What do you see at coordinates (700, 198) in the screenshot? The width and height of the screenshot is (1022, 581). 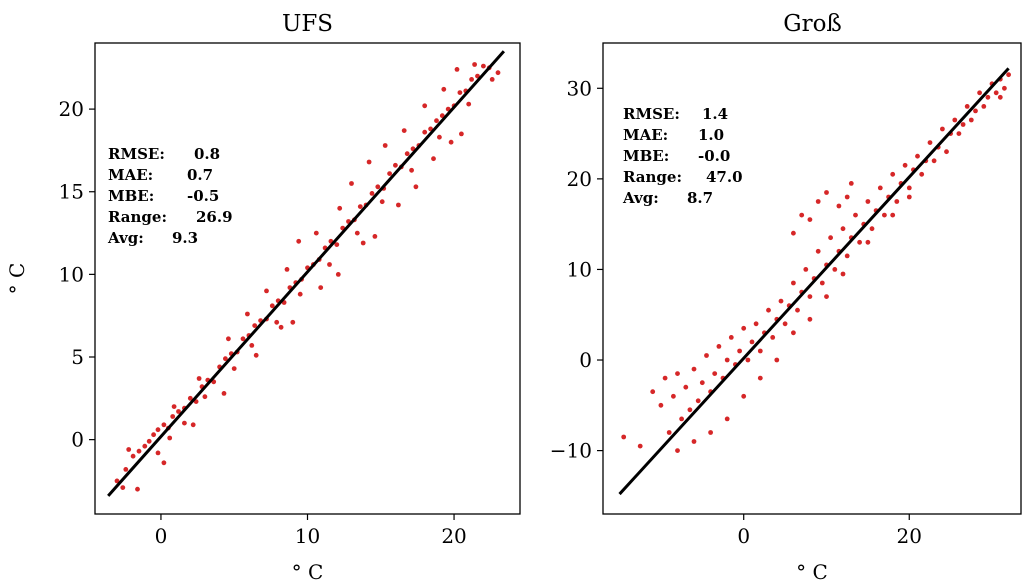 I see `avg-value: 8.7` at bounding box center [700, 198].